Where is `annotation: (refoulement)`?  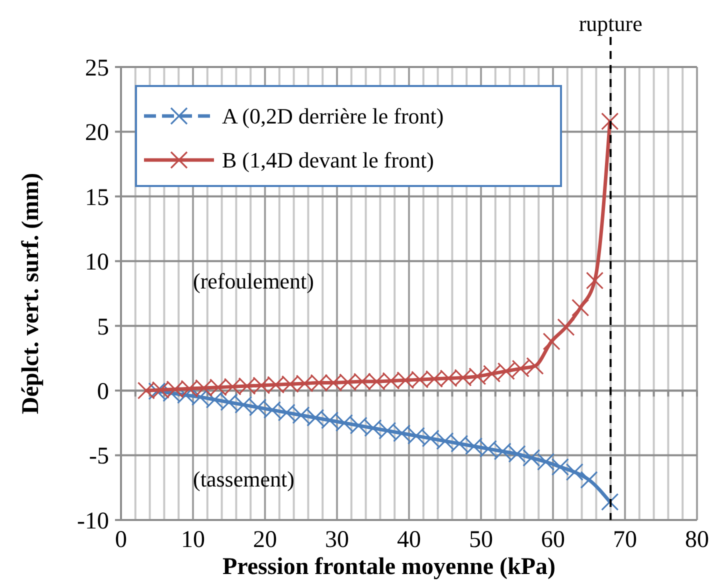 annotation: (refoulement) is located at coordinates (253, 281).